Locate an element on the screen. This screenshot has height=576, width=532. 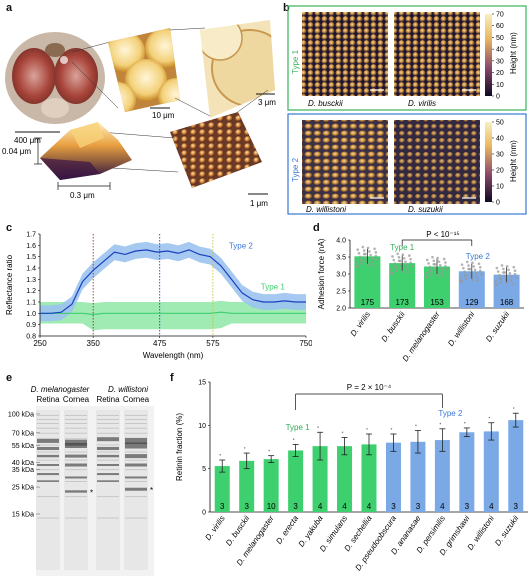
n-count-label: 175 is located at coordinates (368, 302).